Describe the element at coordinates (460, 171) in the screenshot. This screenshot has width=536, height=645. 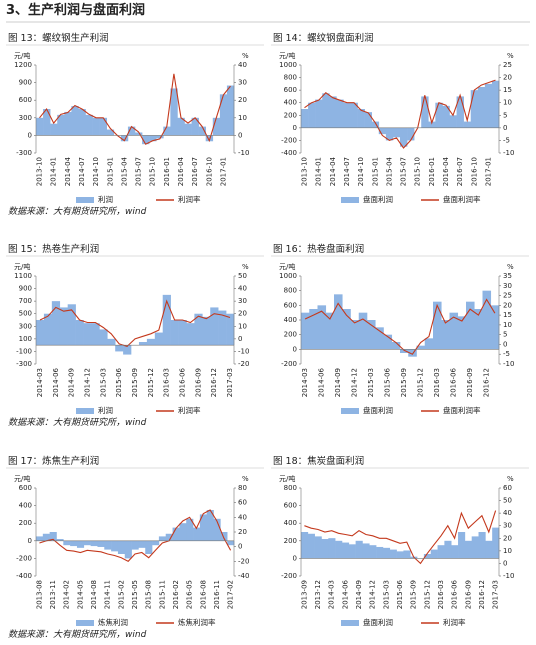
I see `x-tick-label: 2016-07` at that location.